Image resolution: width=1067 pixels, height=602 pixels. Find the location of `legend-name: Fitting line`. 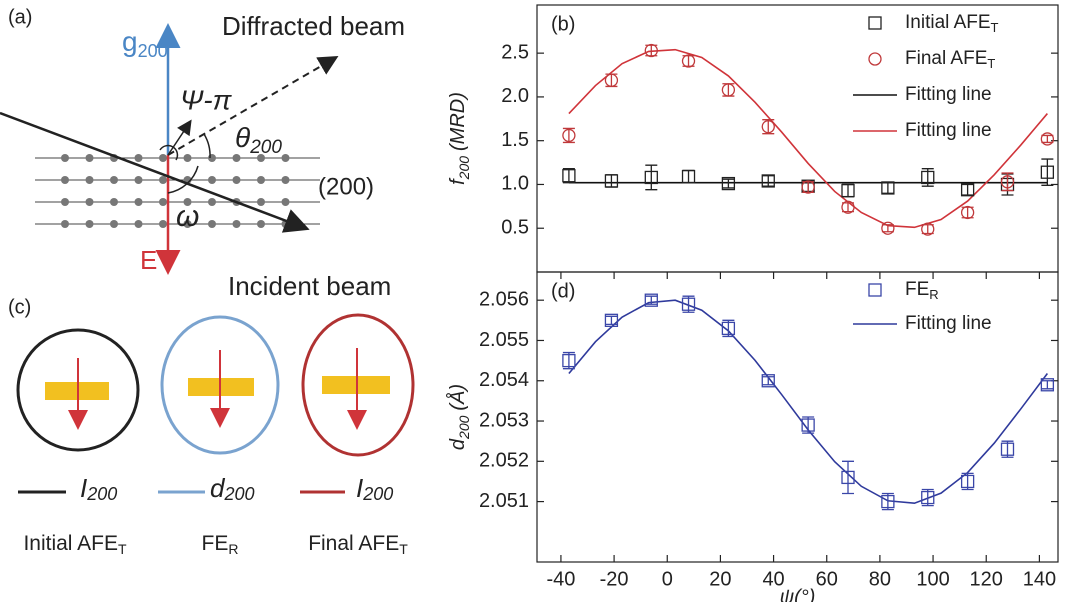

legend-name: Fitting line is located at coordinates (948, 94).